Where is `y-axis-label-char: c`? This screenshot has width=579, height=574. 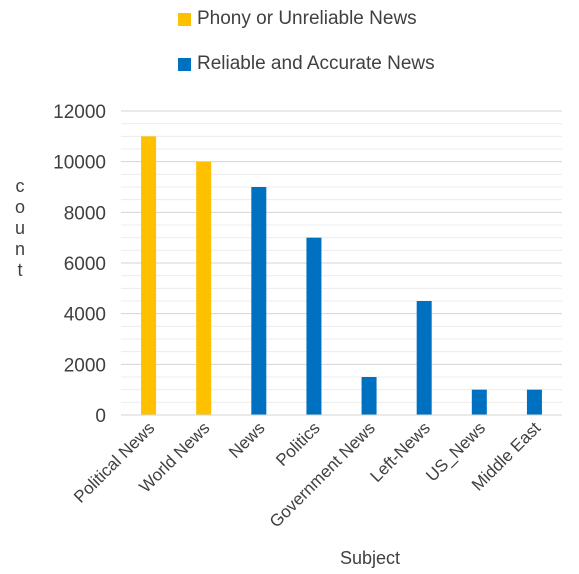
y-axis-label-char: c is located at coordinates (20, 186).